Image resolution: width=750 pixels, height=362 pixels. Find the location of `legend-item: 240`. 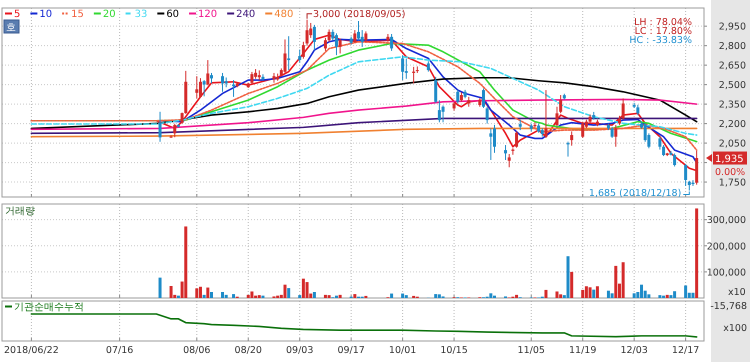

legend-item: 240 is located at coordinates (241, 14).